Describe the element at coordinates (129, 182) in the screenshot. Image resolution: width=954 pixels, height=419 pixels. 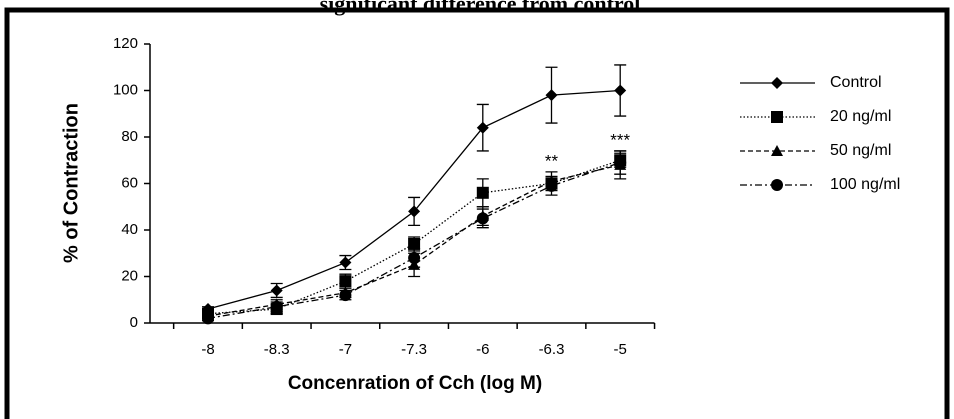
I see `y-tick-label: 60` at that location.